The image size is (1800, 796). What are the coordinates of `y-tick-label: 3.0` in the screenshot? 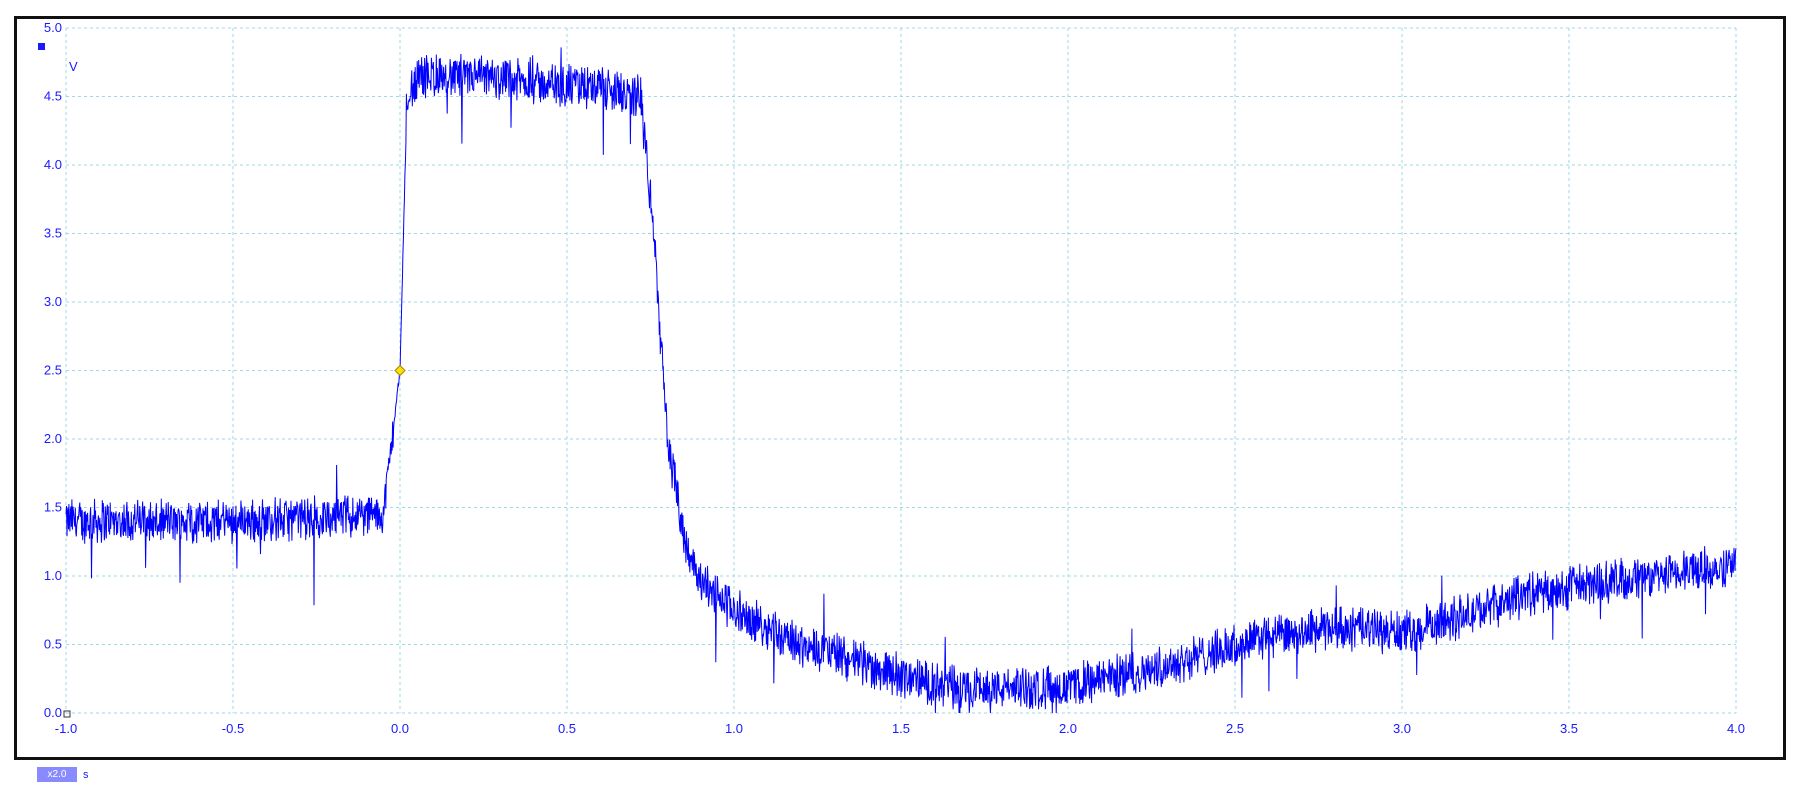 It's located at (53, 301).